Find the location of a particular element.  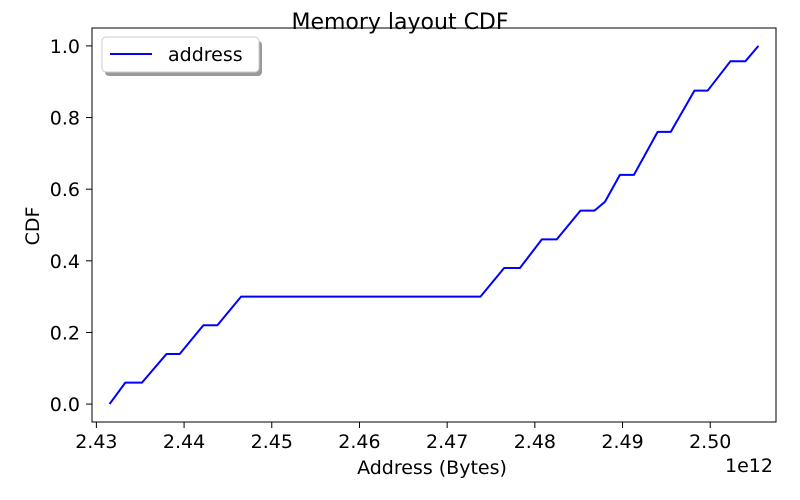

x-tick-label: 2.47 is located at coordinates (447, 442).